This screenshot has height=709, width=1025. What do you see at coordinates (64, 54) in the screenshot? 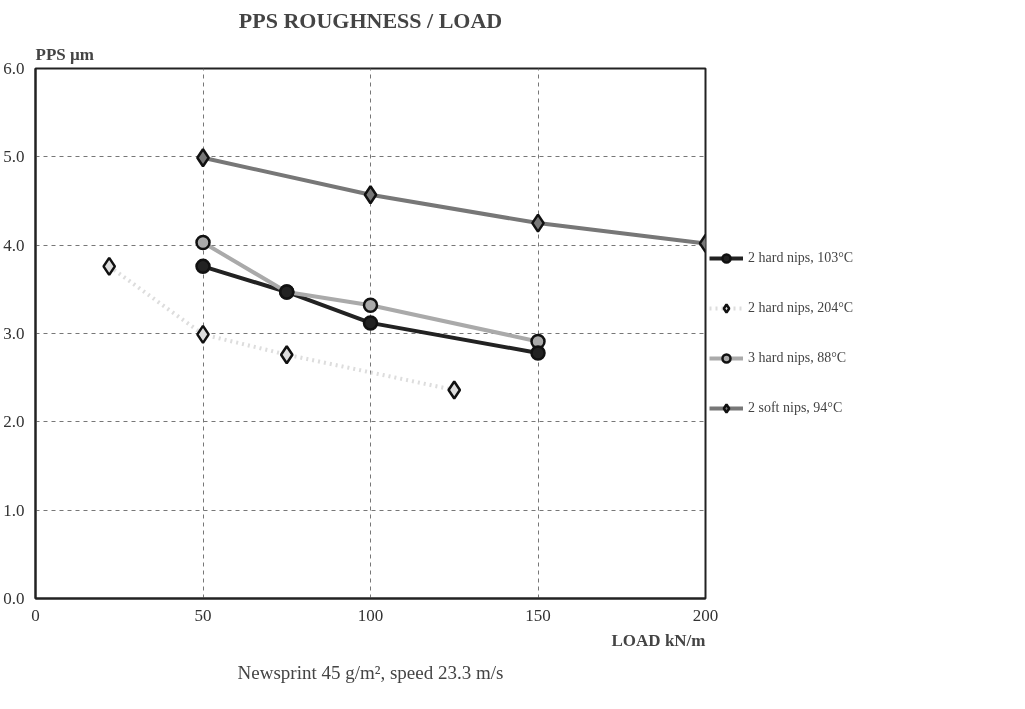
I see `y-axis-title: PPS µm` at bounding box center [64, 54].